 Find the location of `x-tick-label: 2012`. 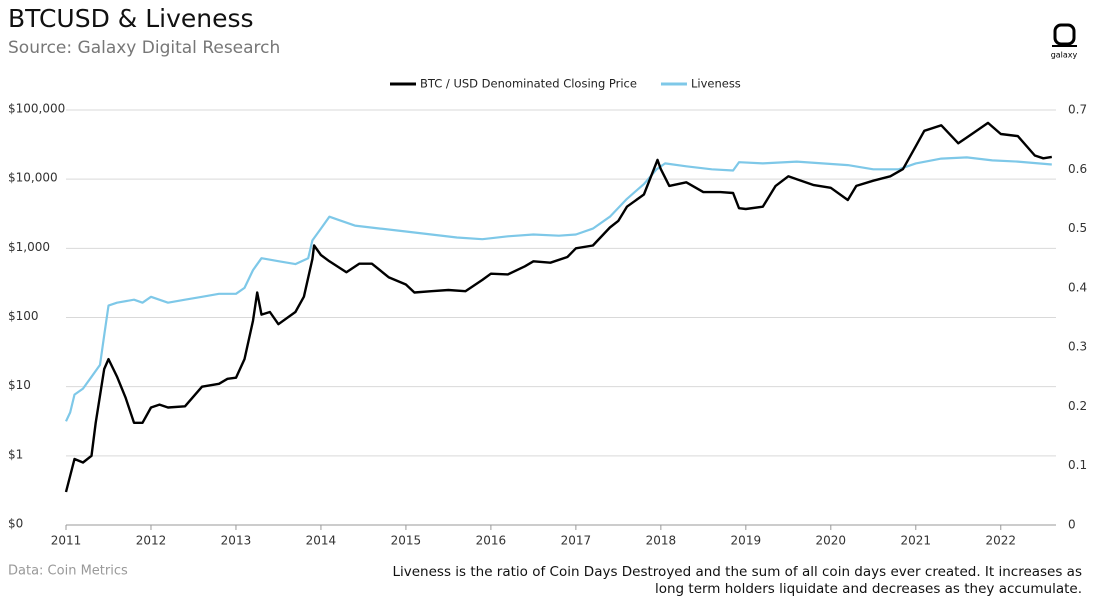

x-tick-label: 2012 is located at coordinates (151, 541).